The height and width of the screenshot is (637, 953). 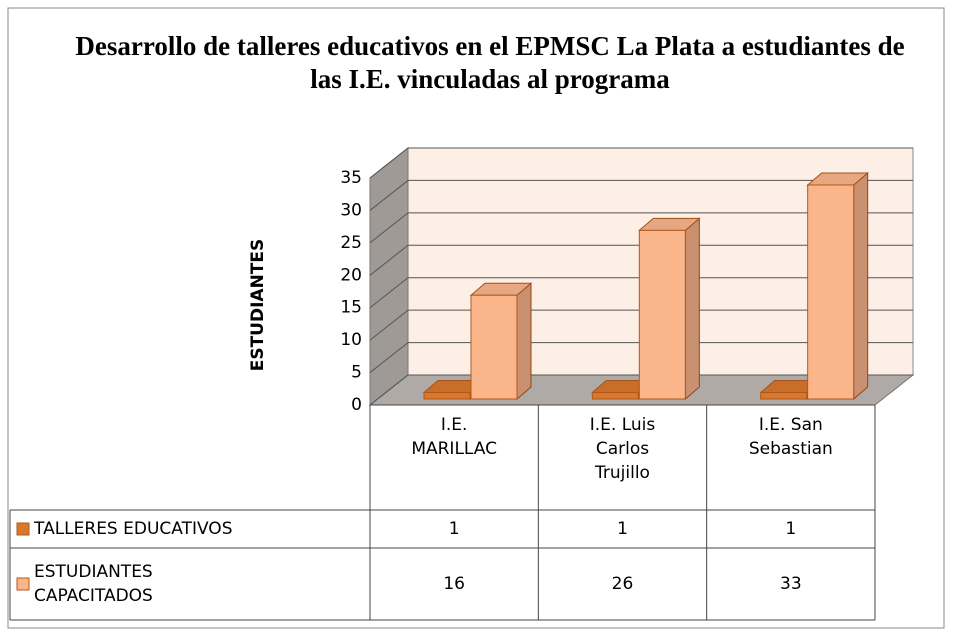 What do you see at coordinates (454, 584) in the screenshot?
I see `table-value: 16` at bounding box center [454, 584].